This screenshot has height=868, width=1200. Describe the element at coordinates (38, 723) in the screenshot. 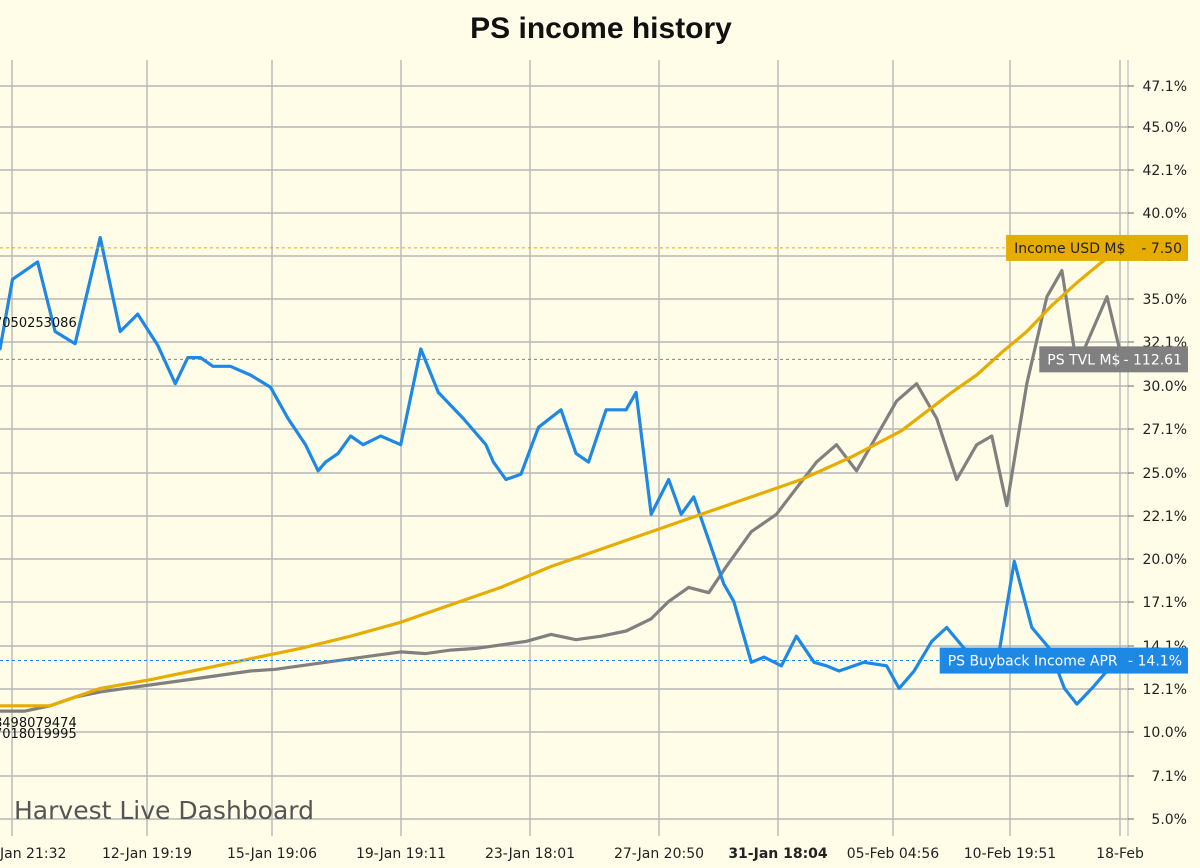

I see `start-annotation-income: 8498079474` at that location.